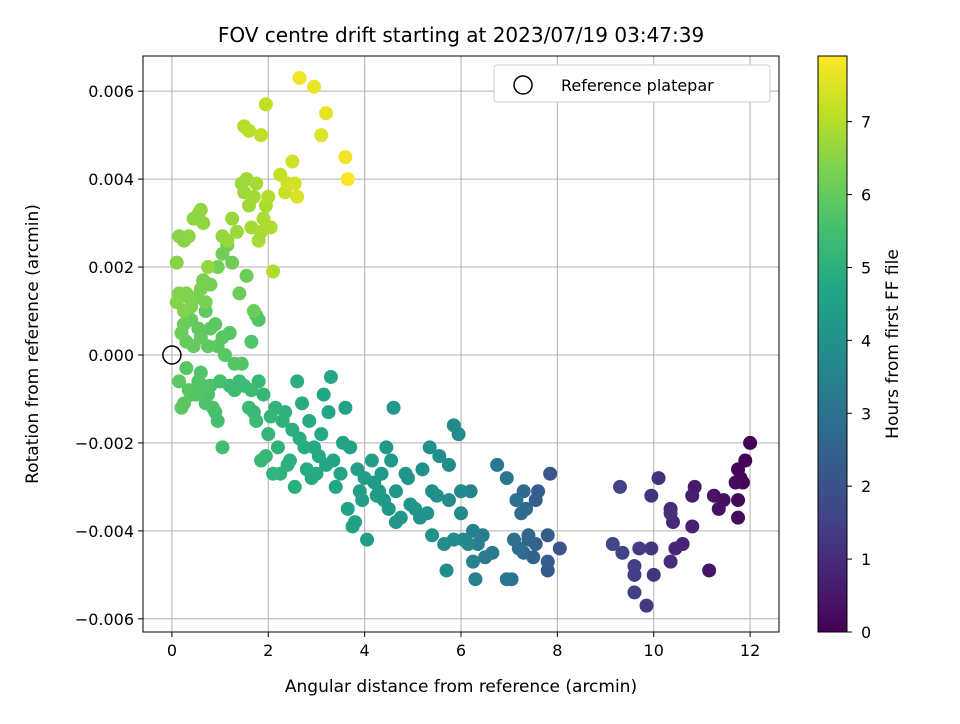  Describe the element at coordinates (637, 85) in the screenshot. I see `legend-label-reference: Reference platepar` at that location.